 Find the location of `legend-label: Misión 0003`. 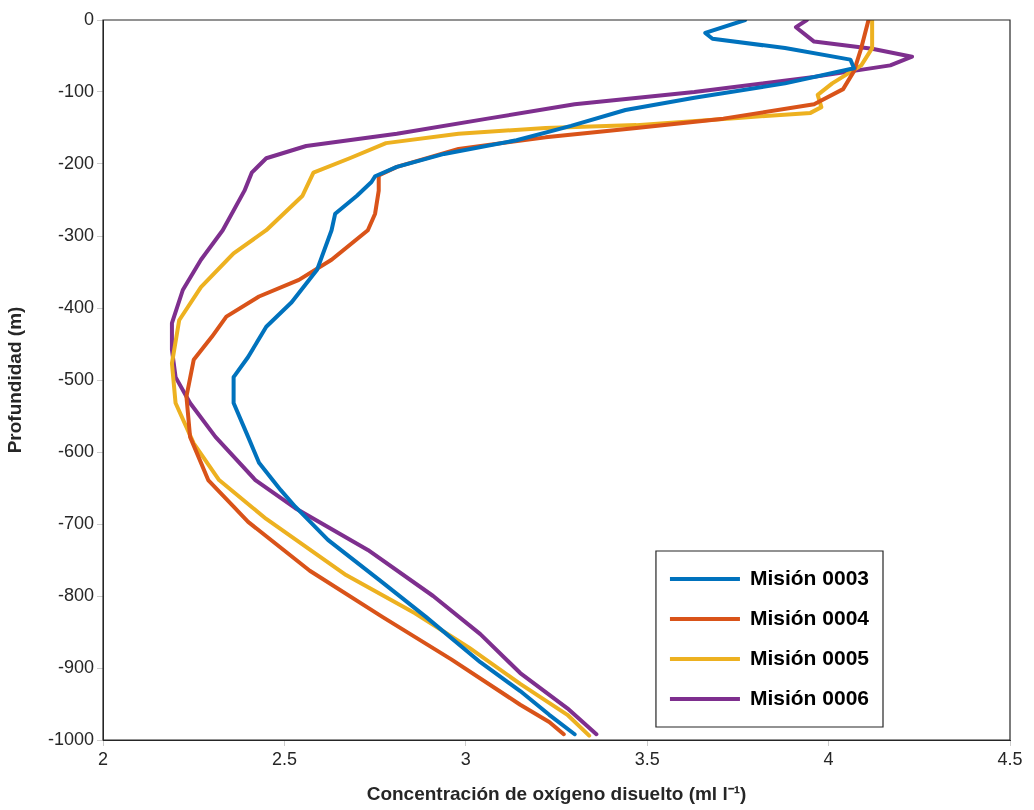

legend-label: Misión 0003 is located at coordinates (809, 577).